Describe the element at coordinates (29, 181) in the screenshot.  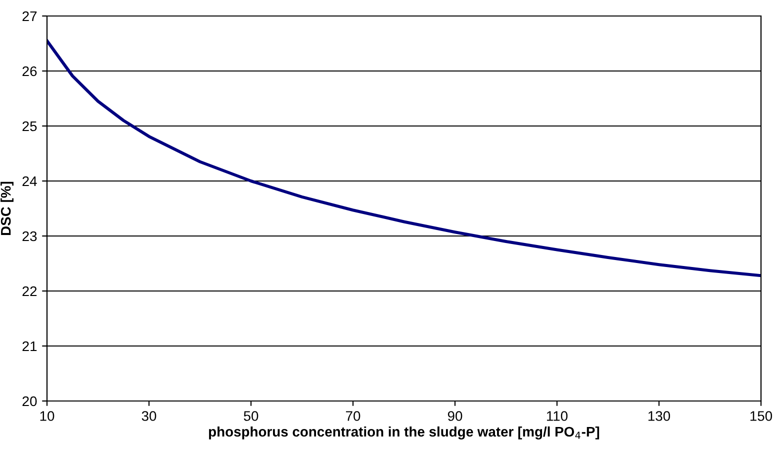
I see `y-tick-label: 24` at that location.